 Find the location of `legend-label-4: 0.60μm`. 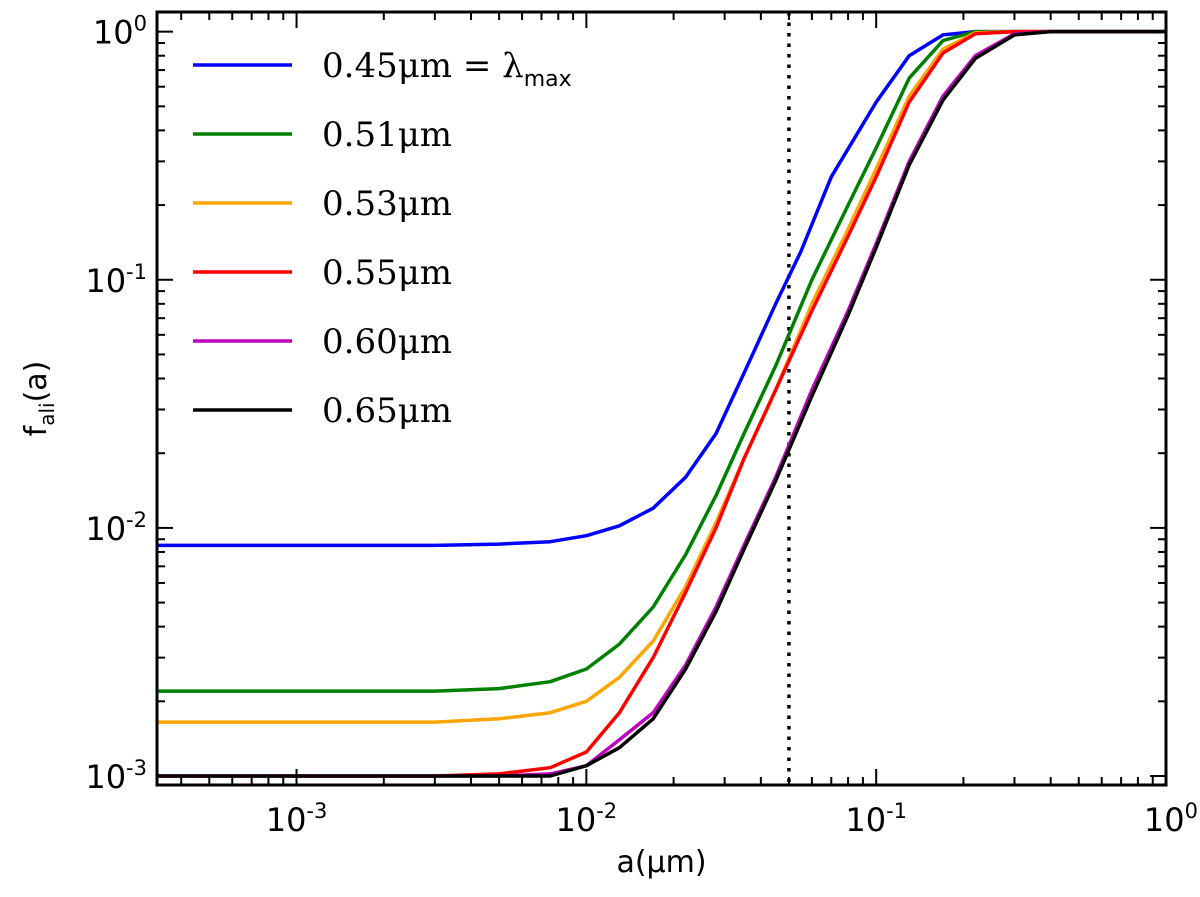

legend-label-4: 0.60μm is located at coordinates (387, 342).